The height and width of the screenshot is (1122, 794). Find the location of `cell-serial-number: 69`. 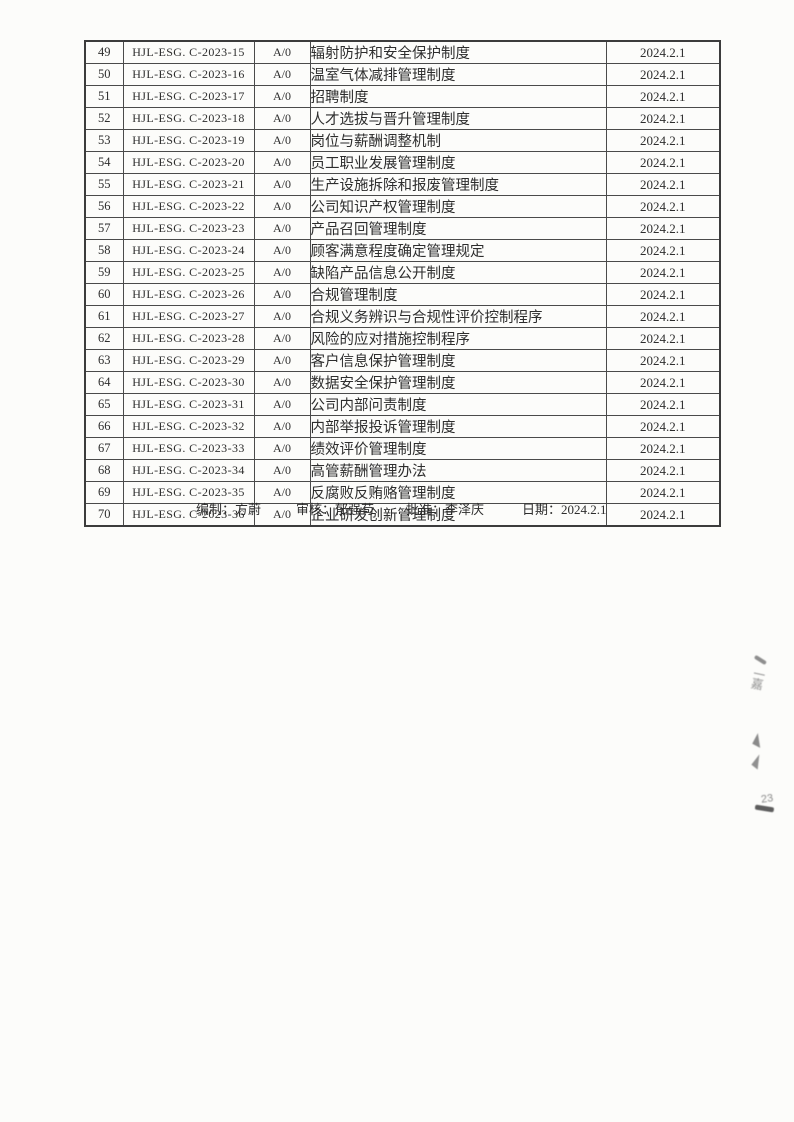

cell-serial-number: 69 is located at coordinates (104, 492).